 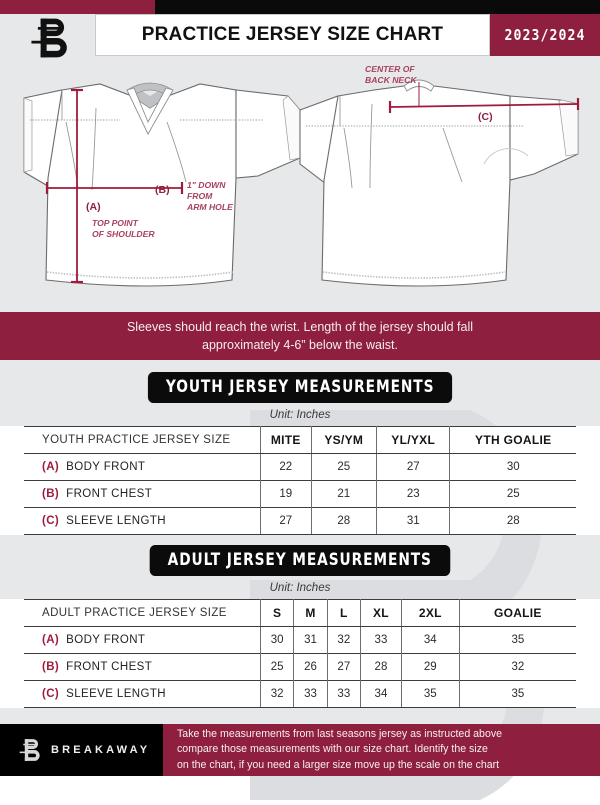 What do you see at coordinates (106, 467) in the screenshot?
I see `youth-row-0-name: BODY FRONT` at bounding box center [106, 467].